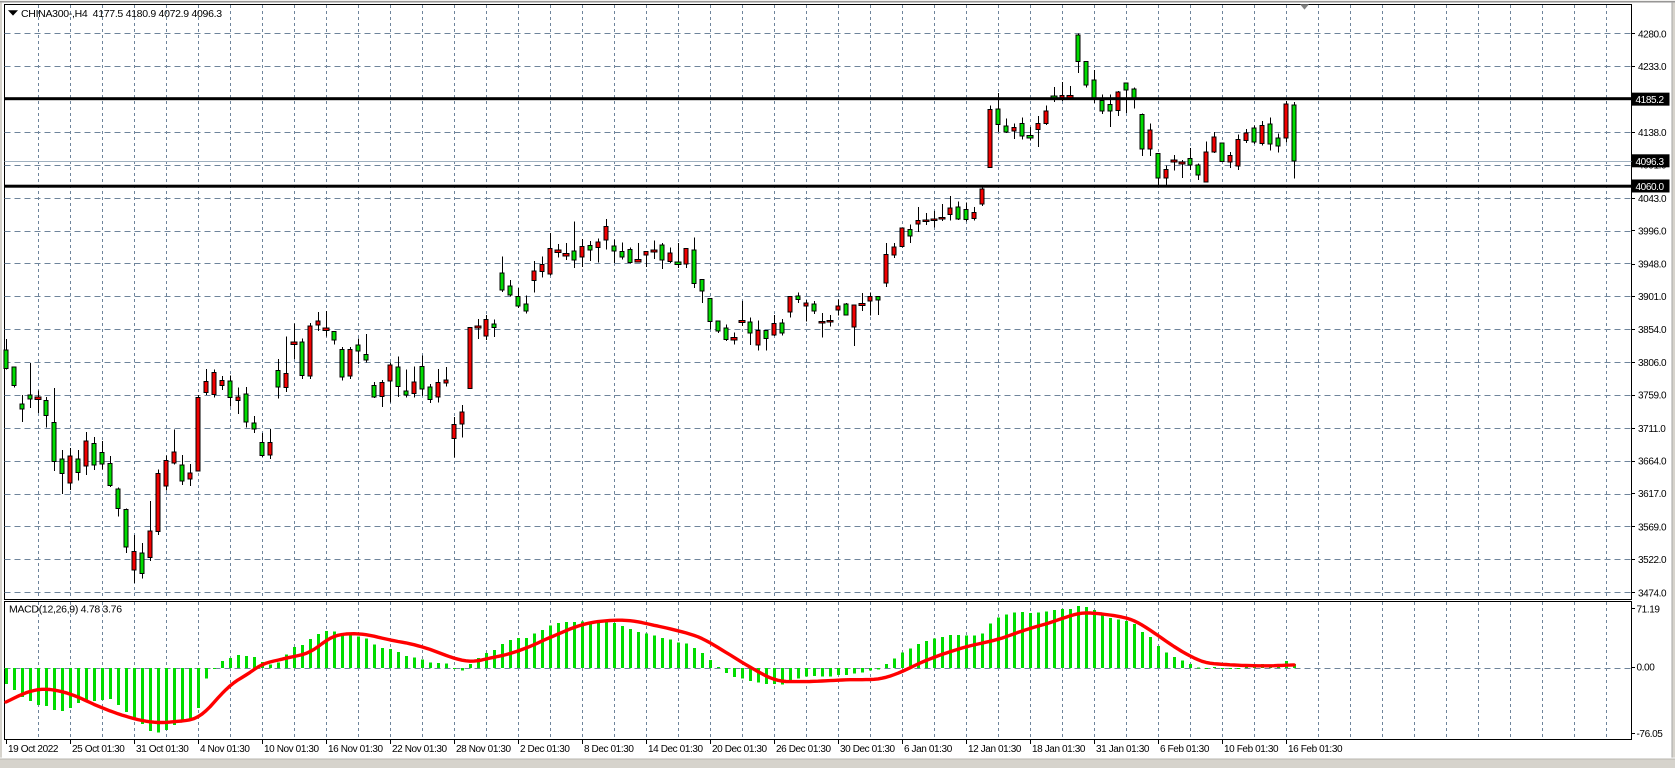 The height and width of the screenshot is (768, 1675). What do you see at coordinates (1652, 297) in the screenshot?
I see `svg-text: 3901.0` at bounding box center [1652, 297].